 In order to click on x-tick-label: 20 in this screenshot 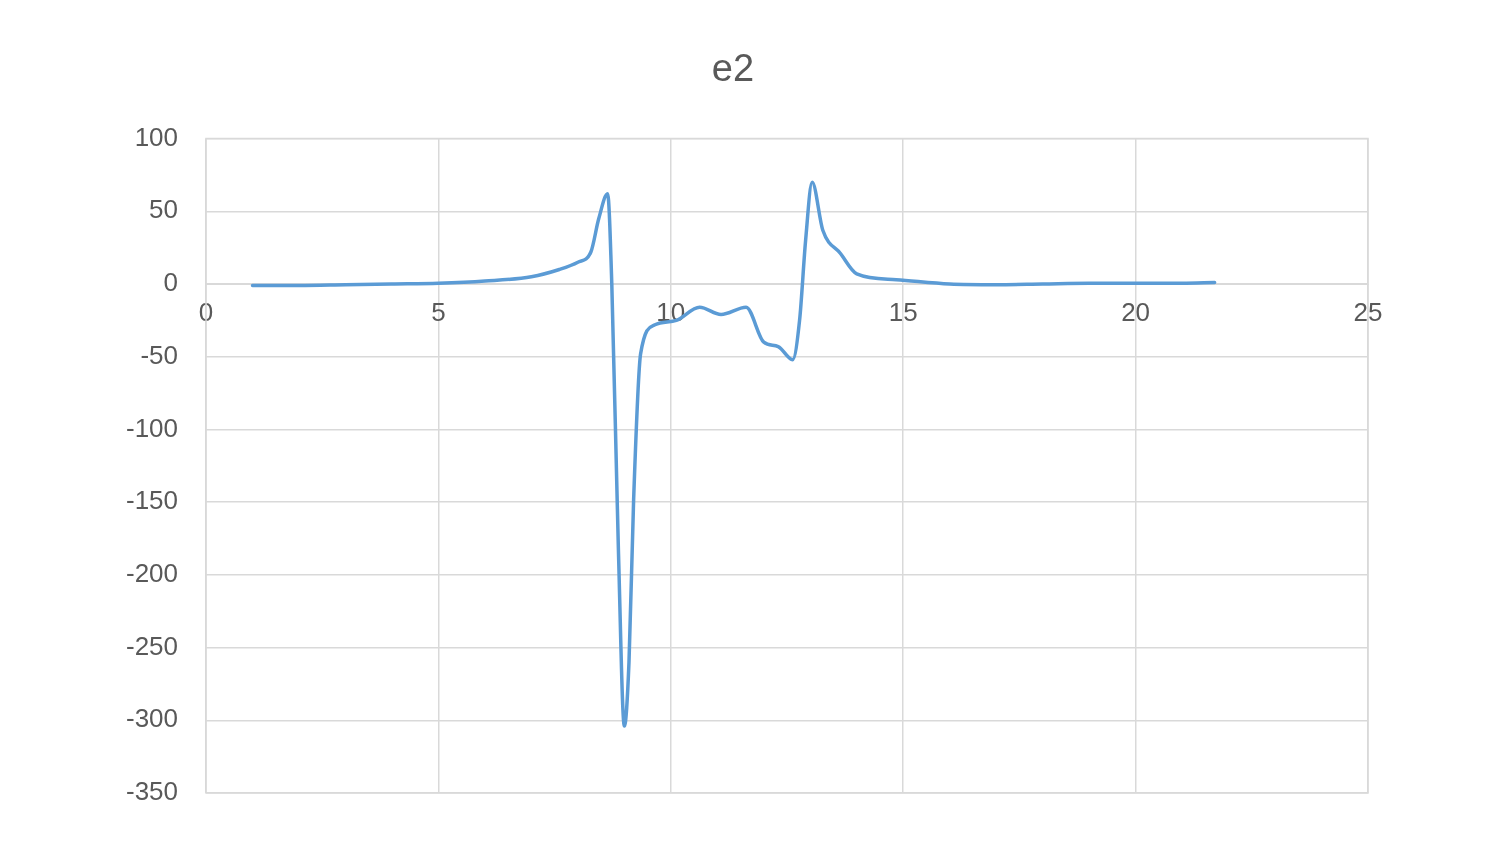, I will do `click(1136, 311)`.